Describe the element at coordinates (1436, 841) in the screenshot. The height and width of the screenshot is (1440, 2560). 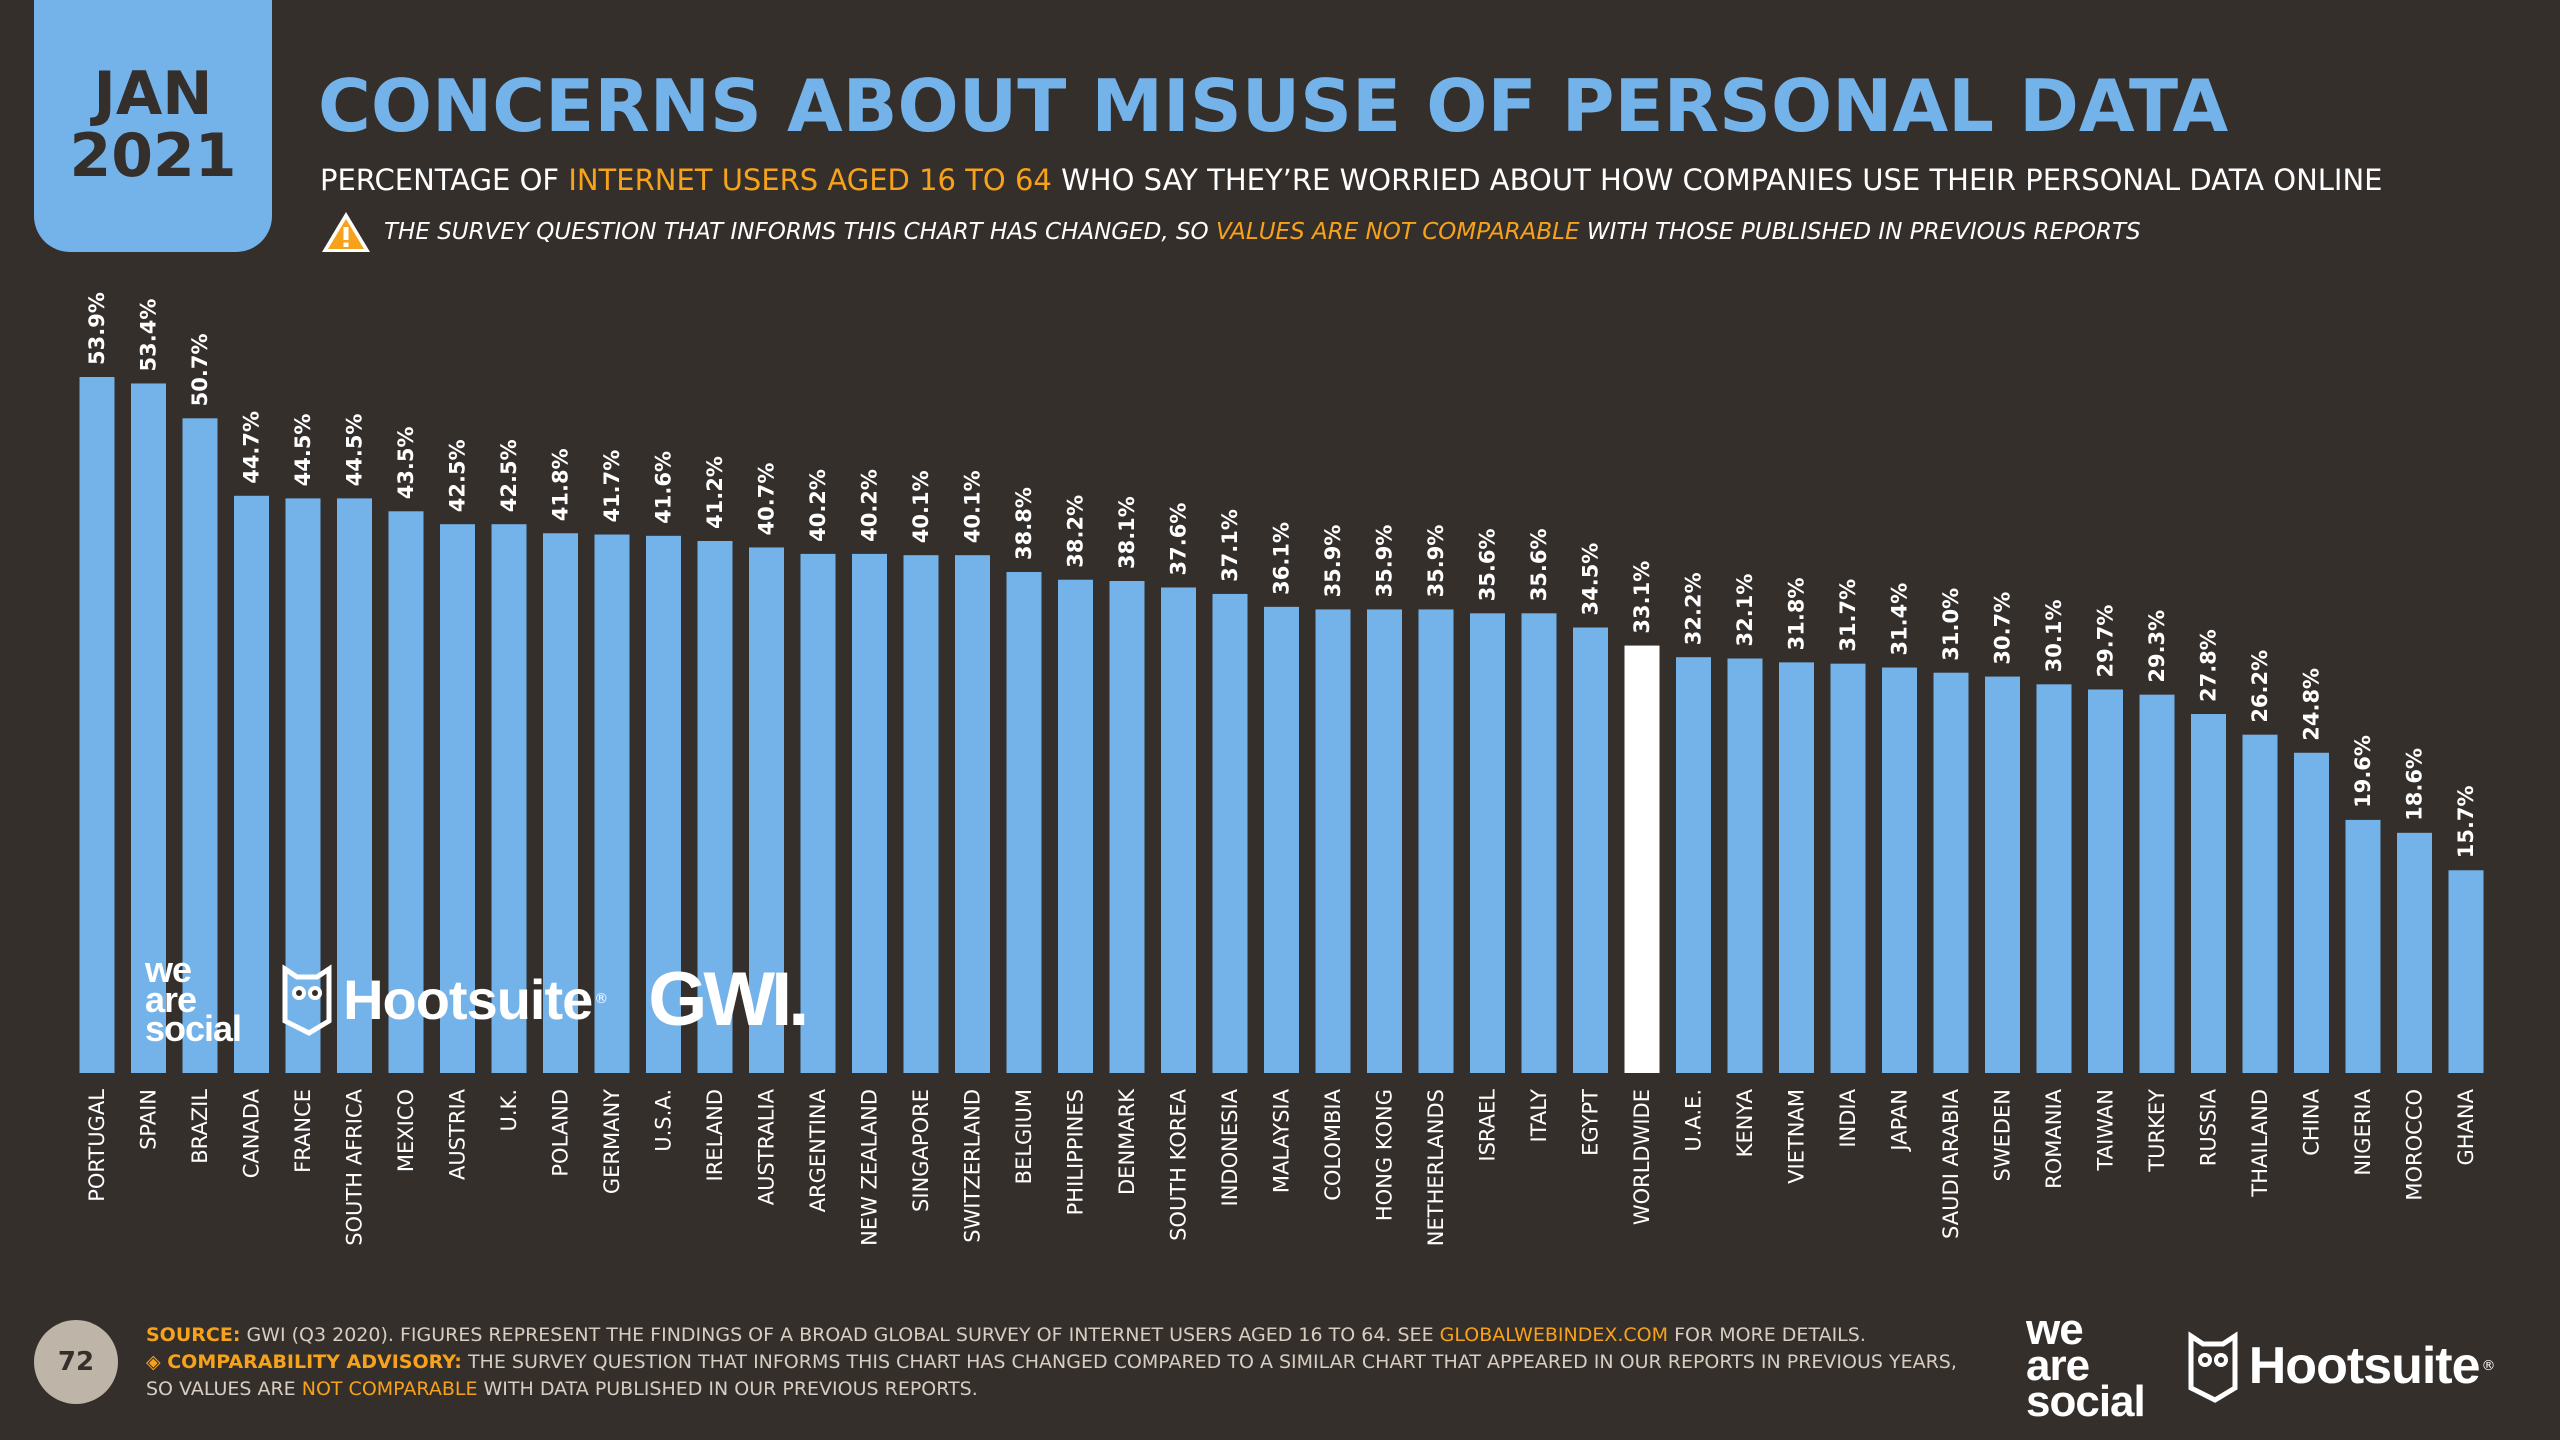
I see `bar-netherlands` at that location.